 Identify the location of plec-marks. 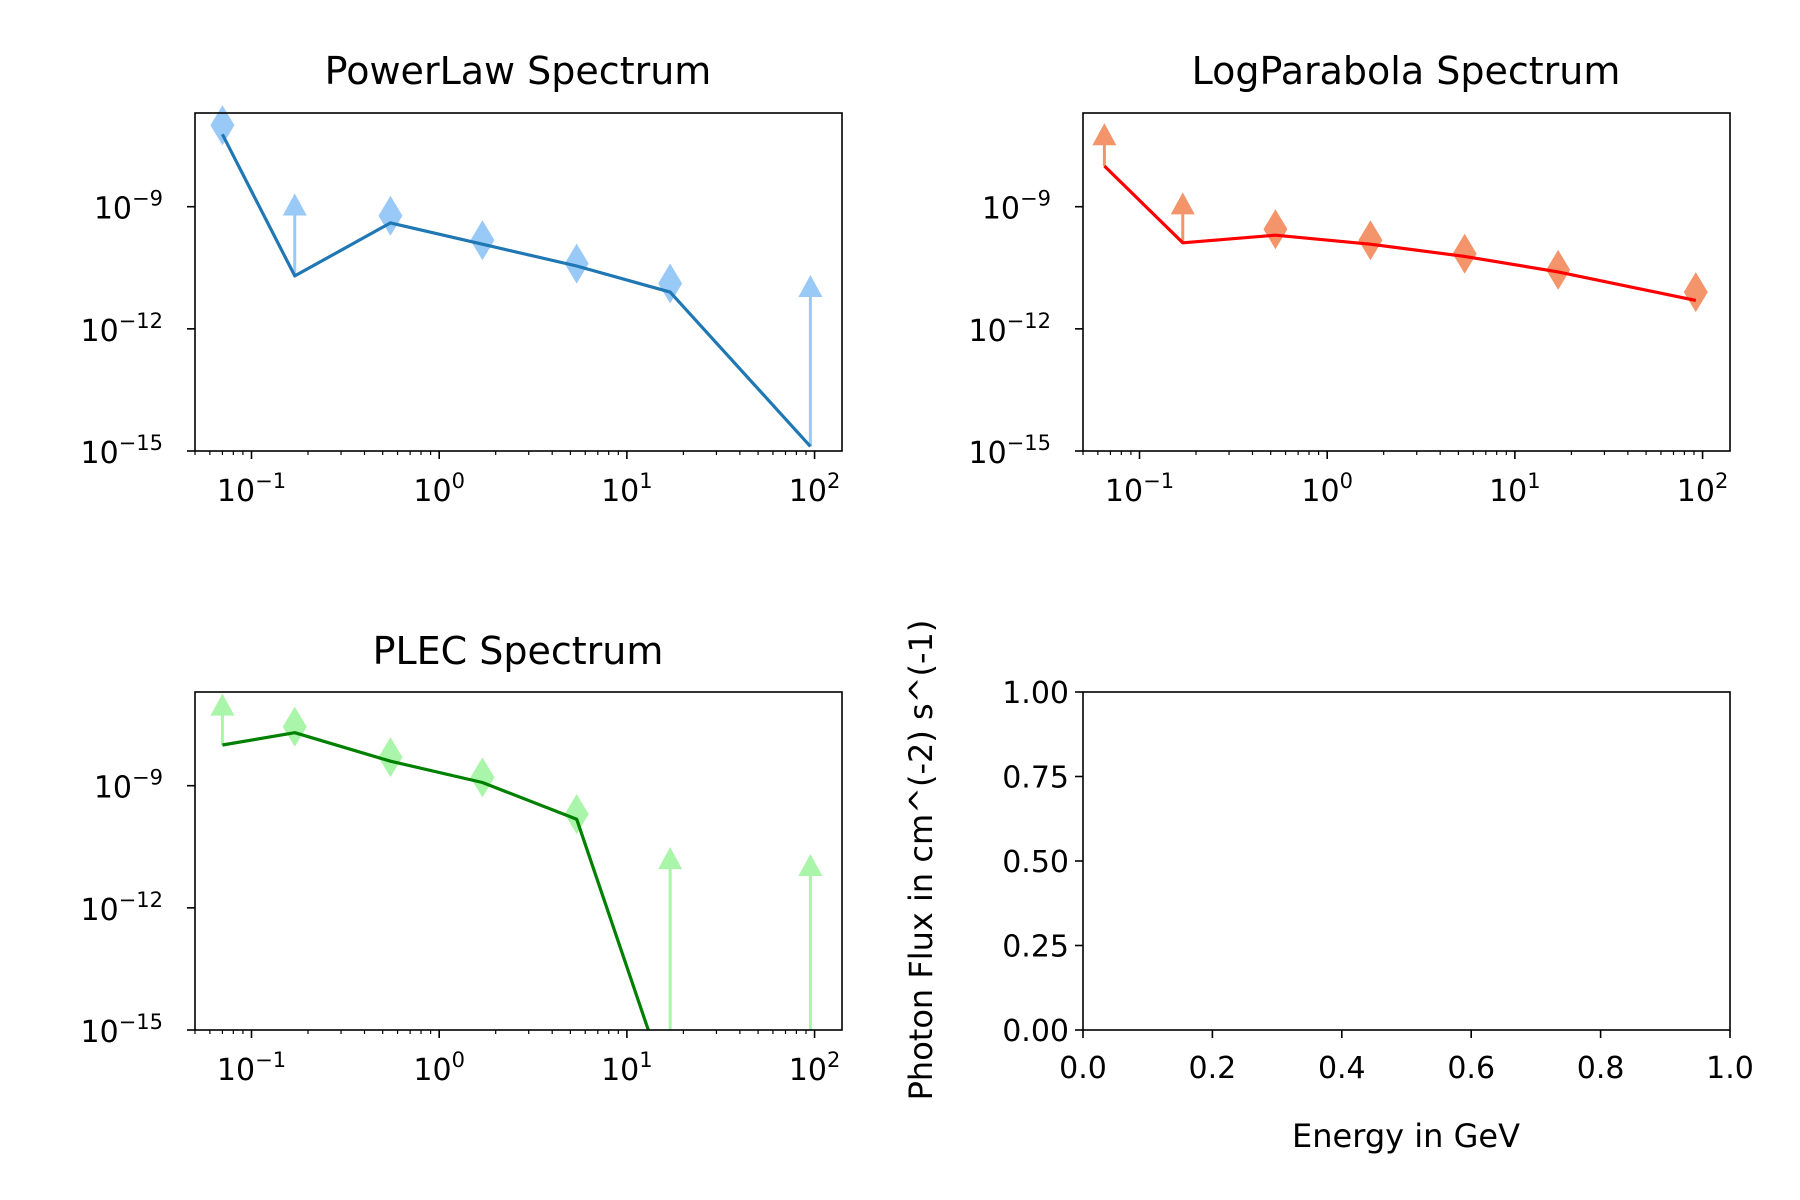
(516, 862).